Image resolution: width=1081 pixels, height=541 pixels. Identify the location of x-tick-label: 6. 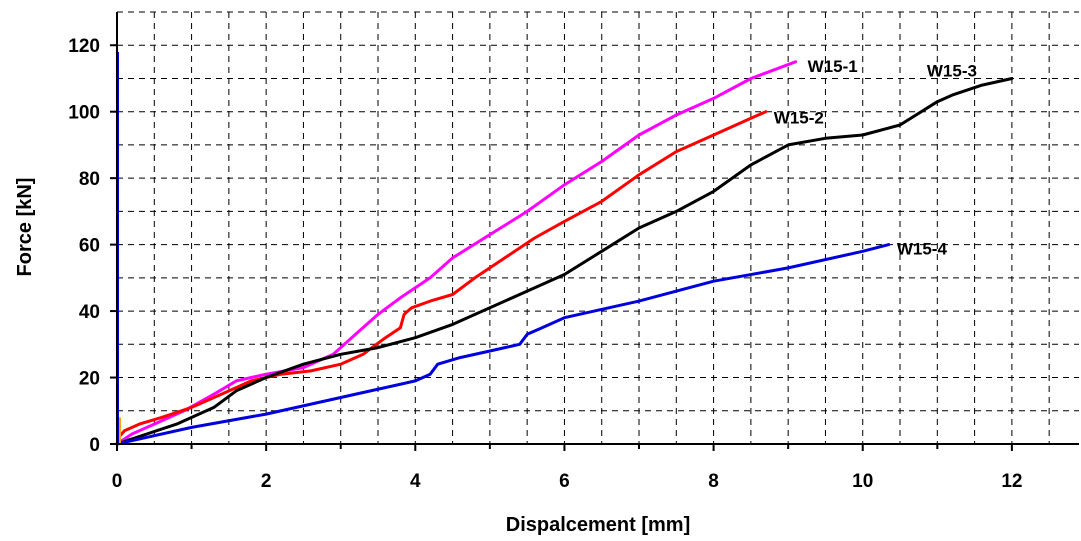
(564, 481).